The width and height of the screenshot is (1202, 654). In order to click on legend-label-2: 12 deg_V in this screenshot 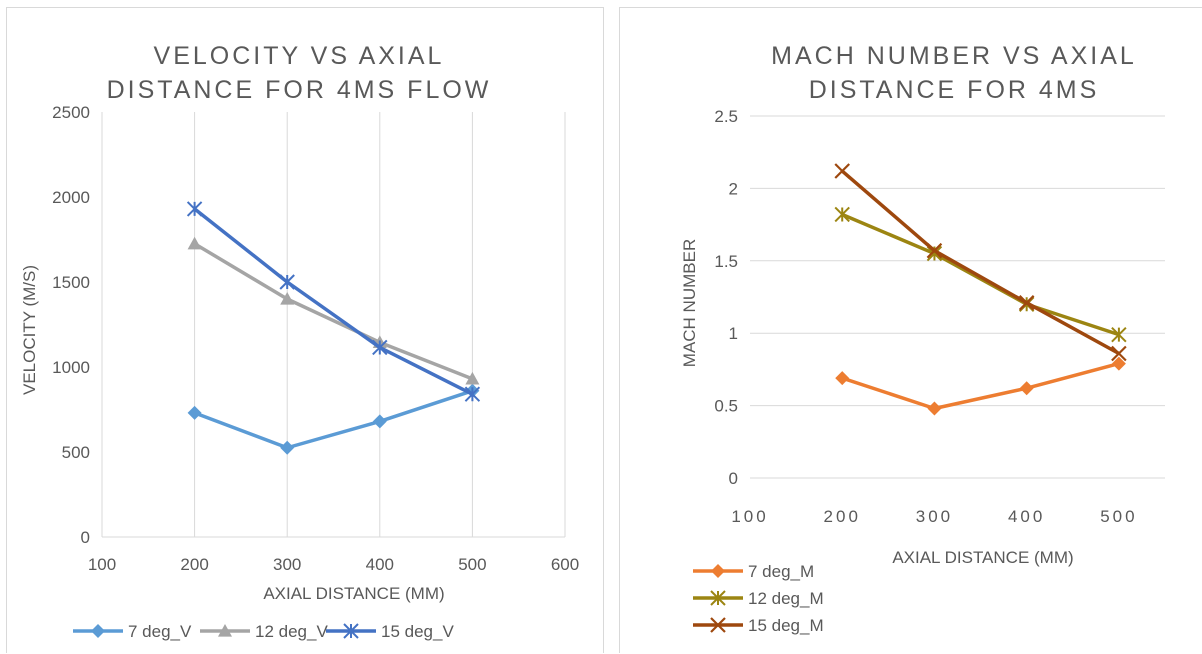, I will do `click(291, 631)`.